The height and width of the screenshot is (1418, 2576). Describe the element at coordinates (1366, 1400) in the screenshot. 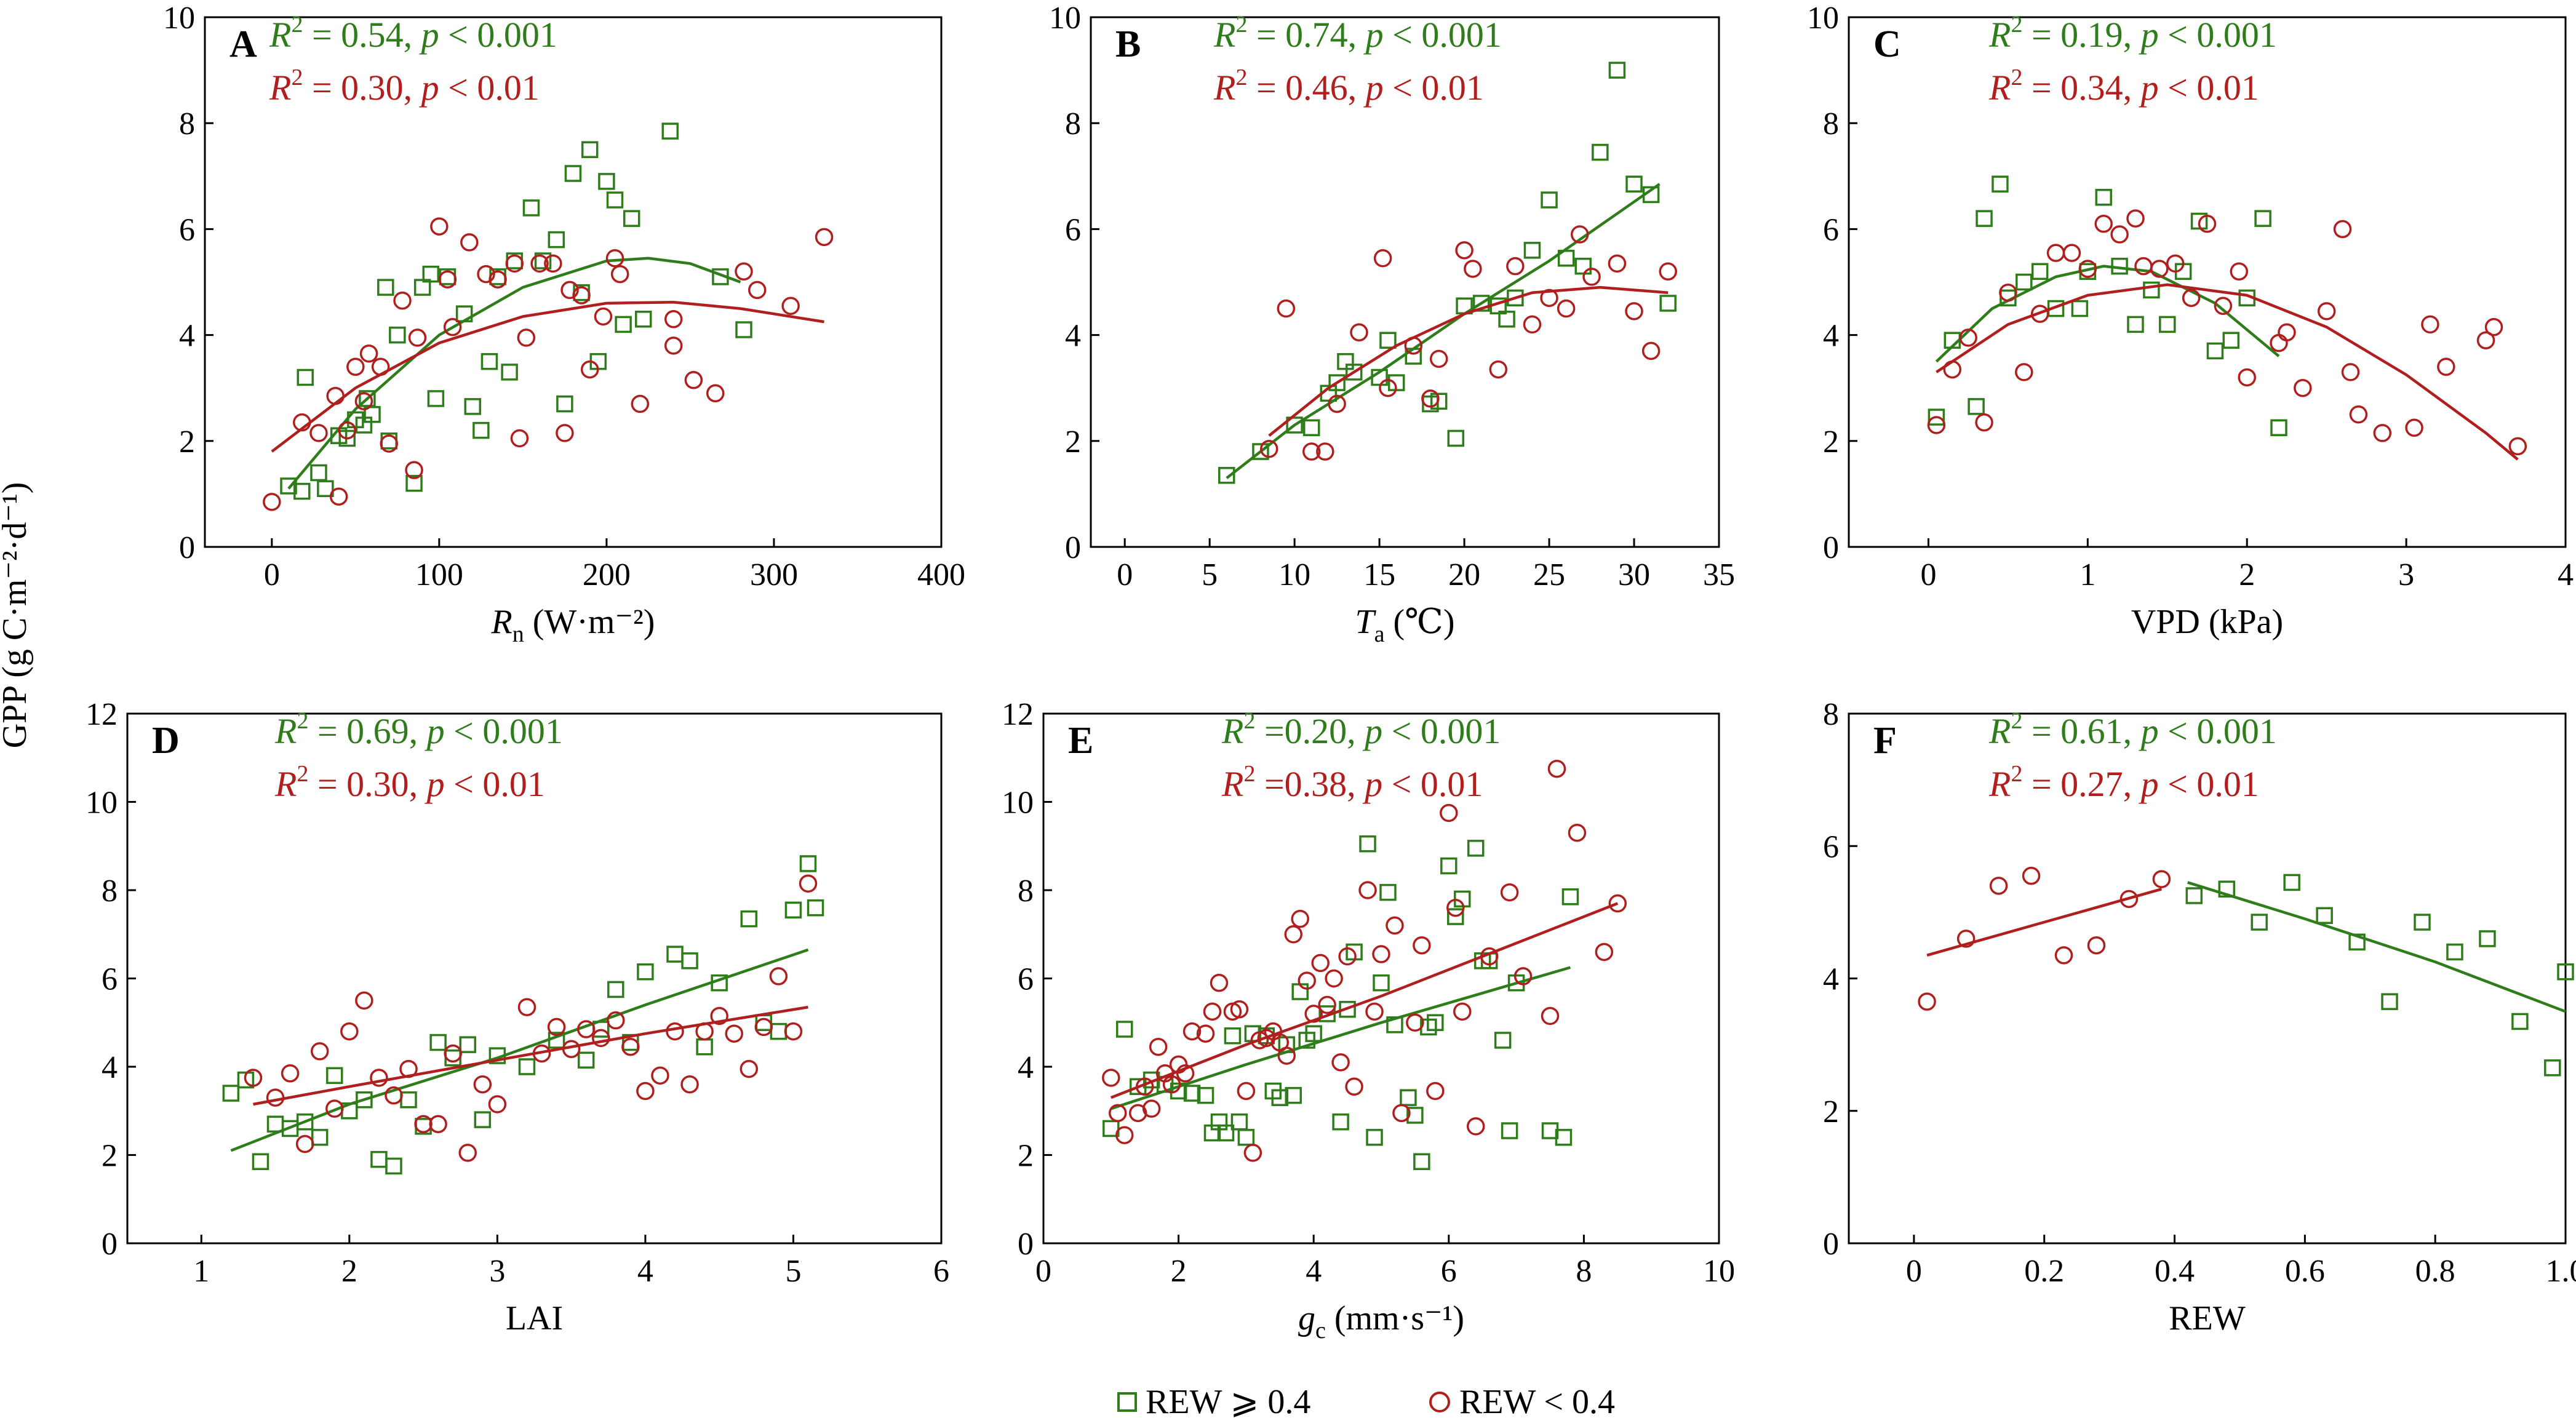

I see `legend: REW ⩾ 0.4 REW < 0.4` at that location.